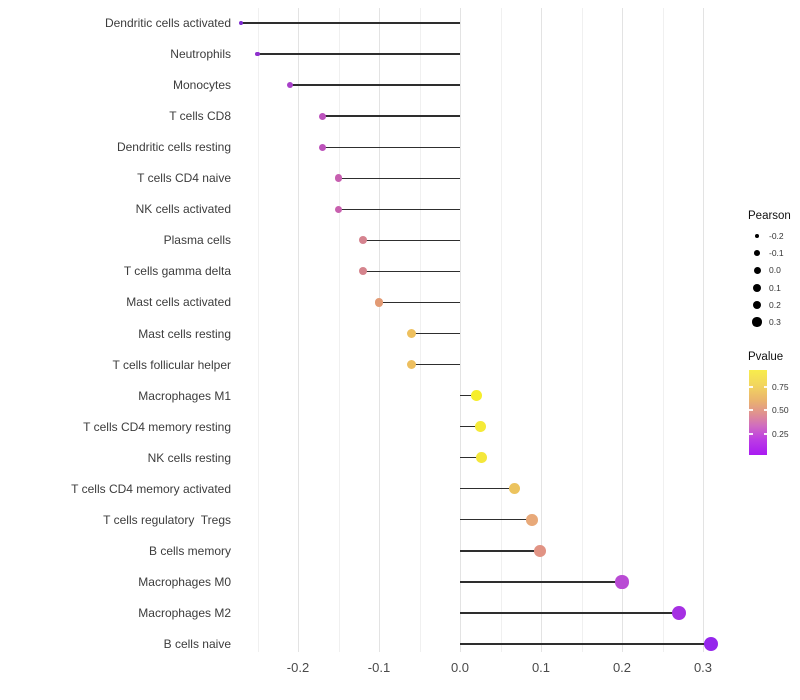  I want to click on category-label: Monocytes, so click(201, 85).